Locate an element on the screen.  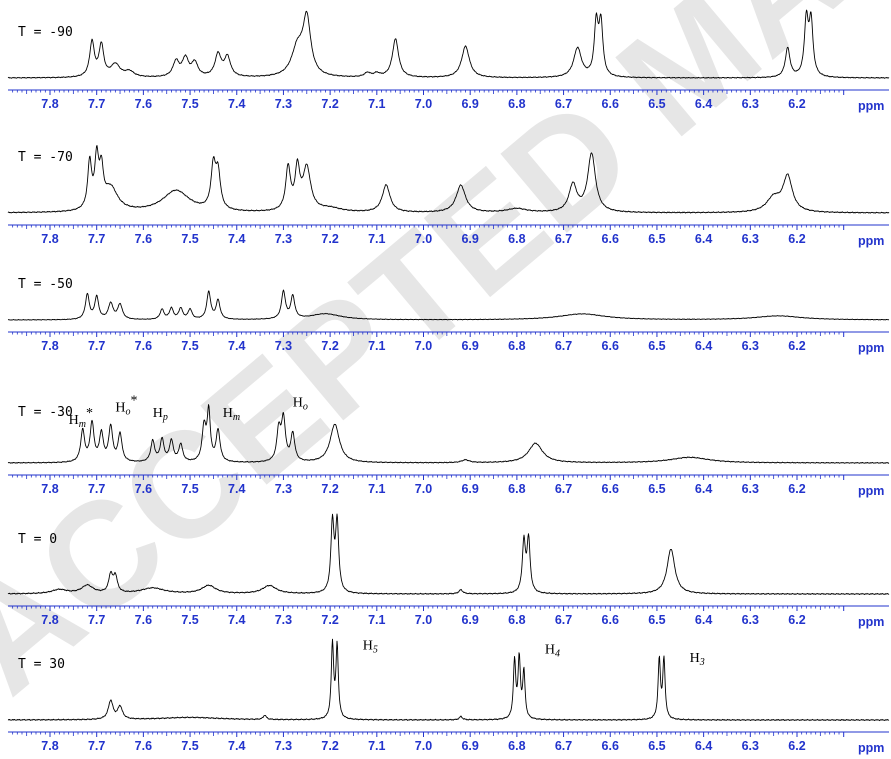
annotation-subscript: m is located at coordinates (82, 424).